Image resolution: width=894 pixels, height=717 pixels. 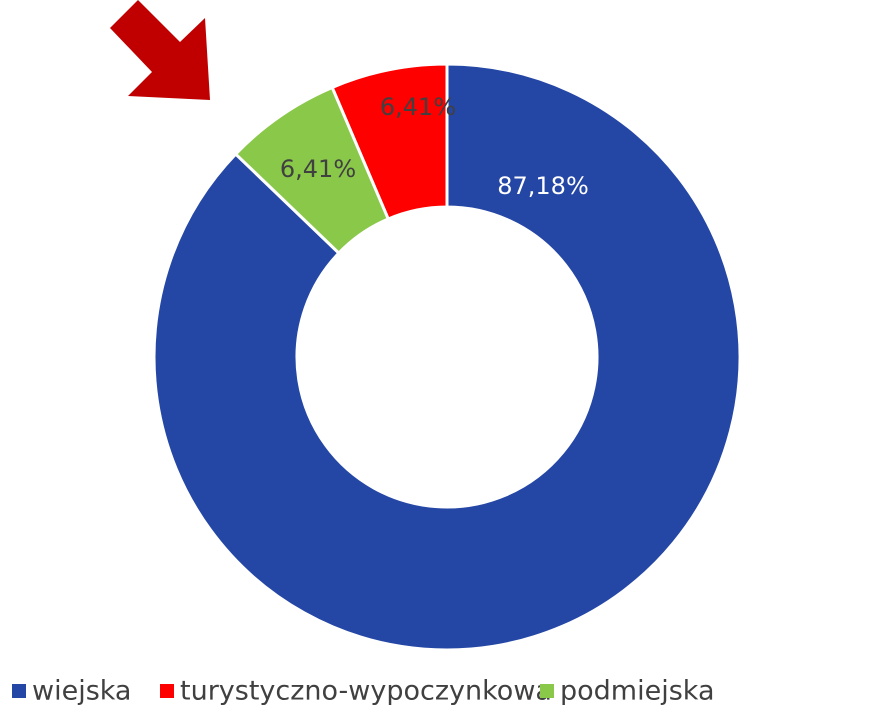 What do you see at coordinates (81, 691) in the screenshot?
I see `legend-label: wiejska` at bounding box center [81, 691].